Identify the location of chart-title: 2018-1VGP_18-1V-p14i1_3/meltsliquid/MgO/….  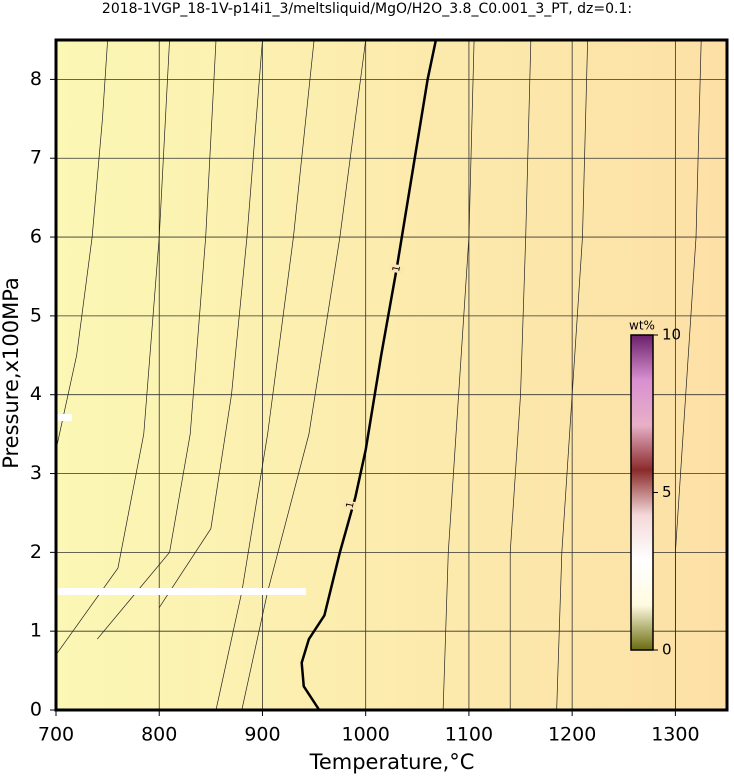
(367, 9).